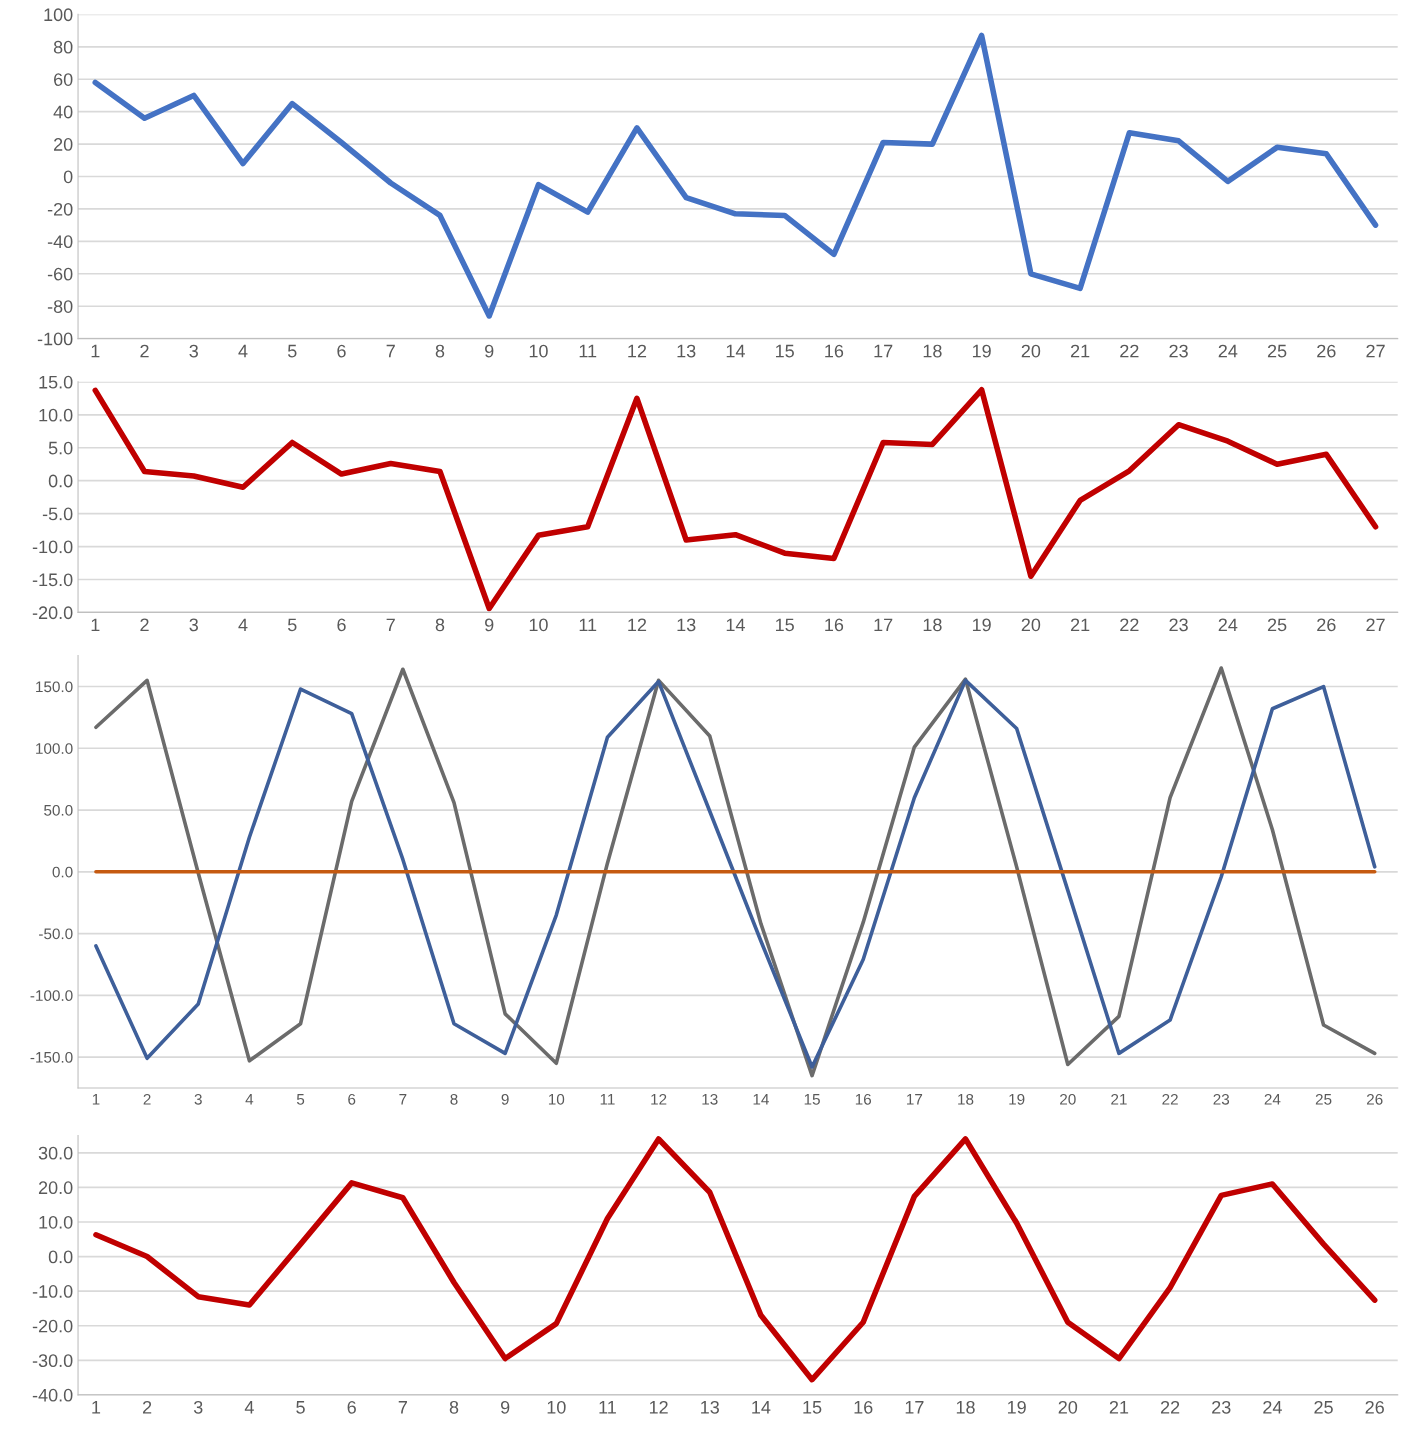 The image size is (1419, 1441). Describe the element at coordinates (63, 79) in the screenshot. I see `y-tick-label: 60` at that location.